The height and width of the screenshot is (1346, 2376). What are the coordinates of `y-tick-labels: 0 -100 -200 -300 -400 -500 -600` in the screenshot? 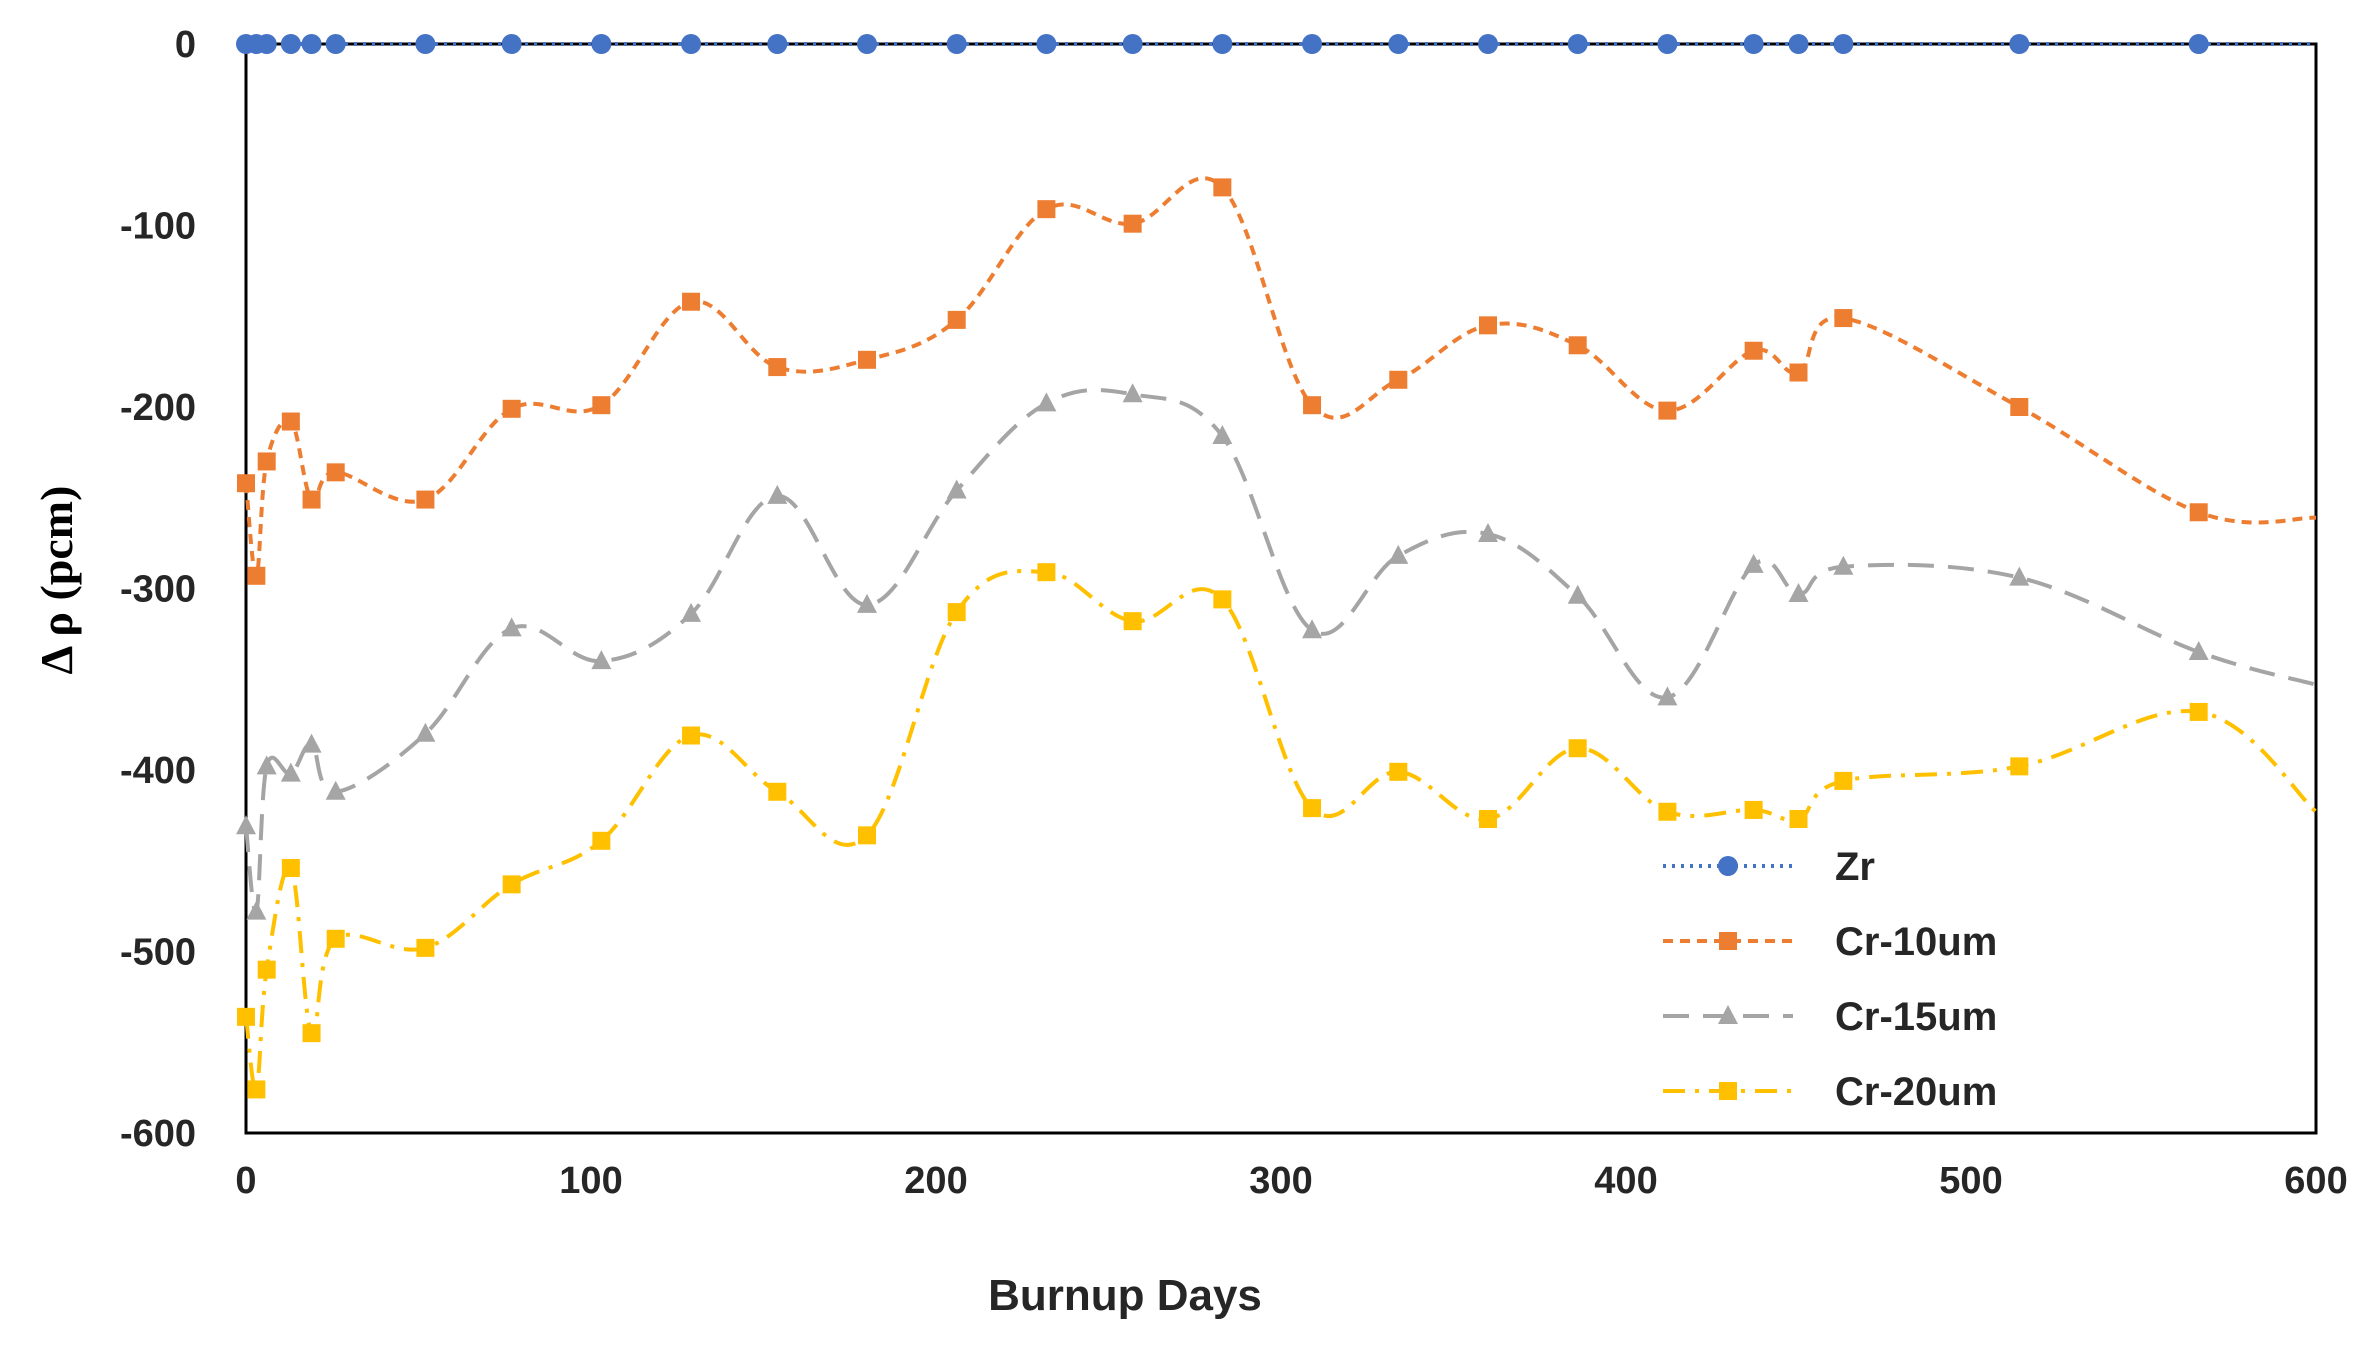 It's located at (158, 589).